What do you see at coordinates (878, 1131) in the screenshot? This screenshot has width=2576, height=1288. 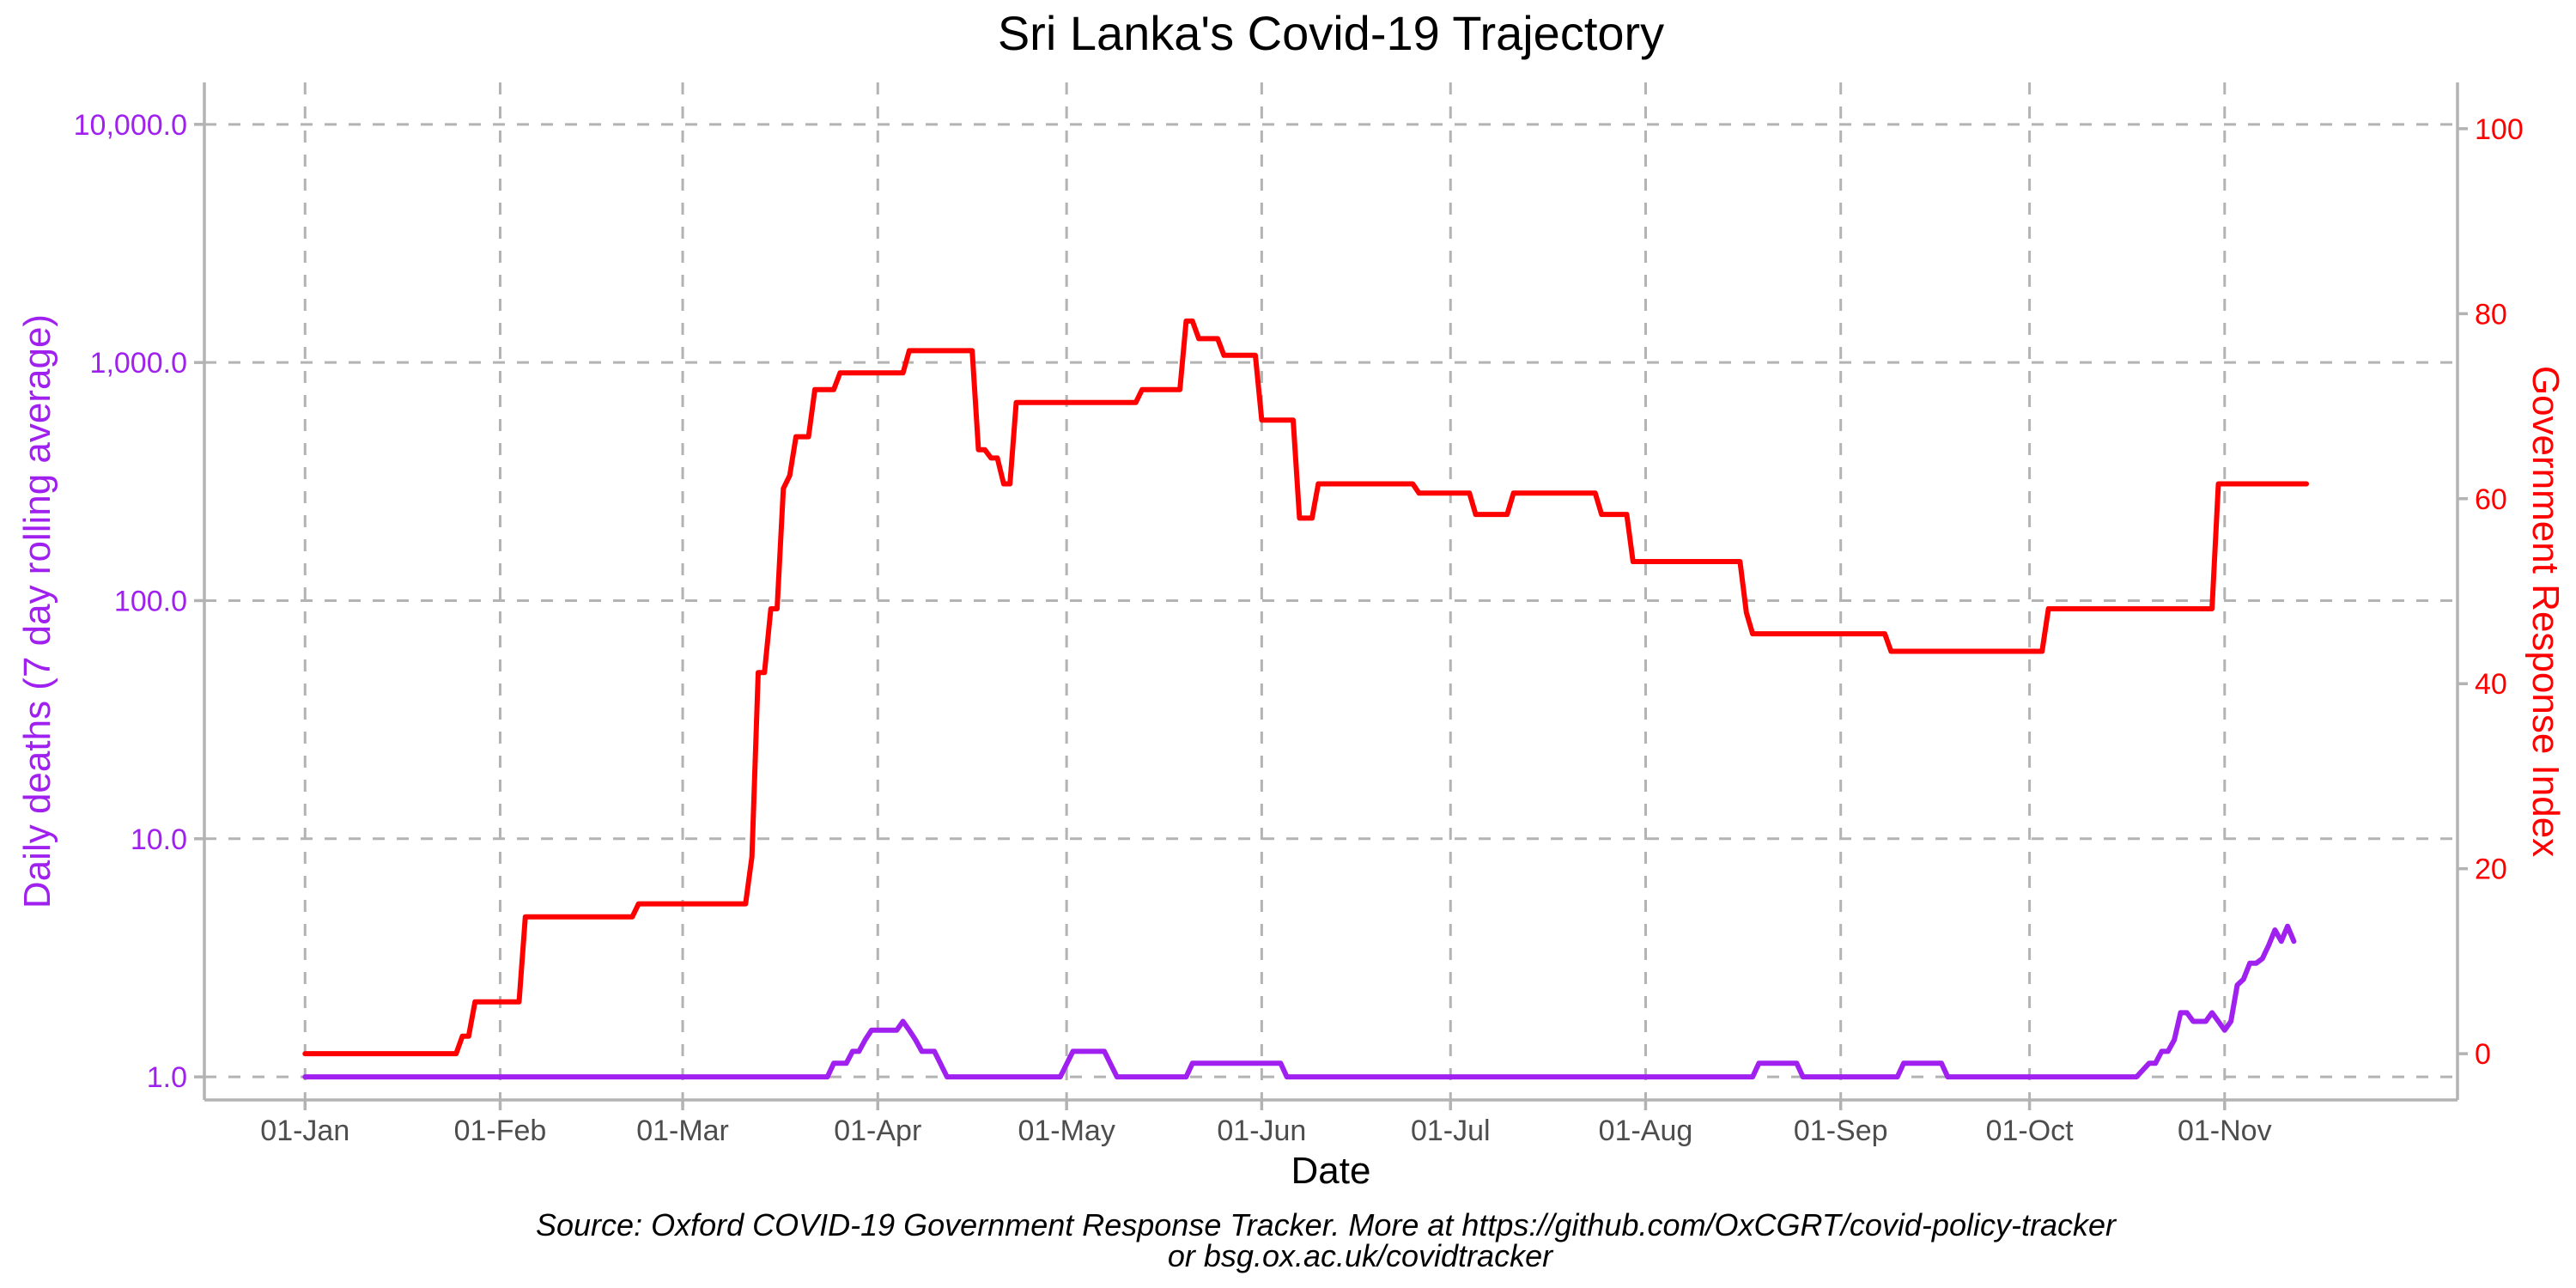 I see `x-tick-label: 01-Apr` at bounding box center [878, 1131].